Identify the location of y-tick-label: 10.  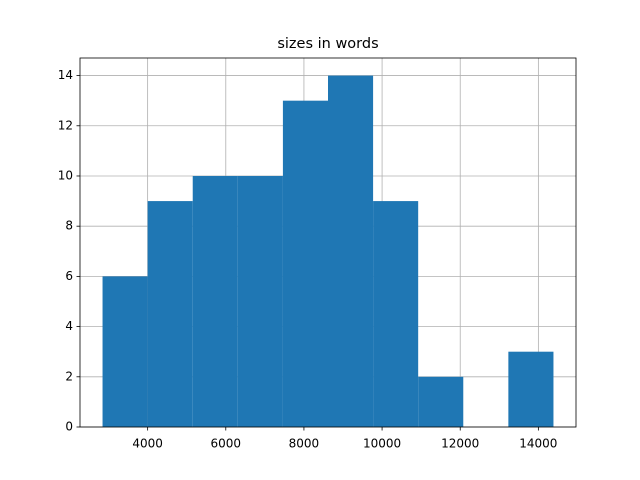
(65, 175).